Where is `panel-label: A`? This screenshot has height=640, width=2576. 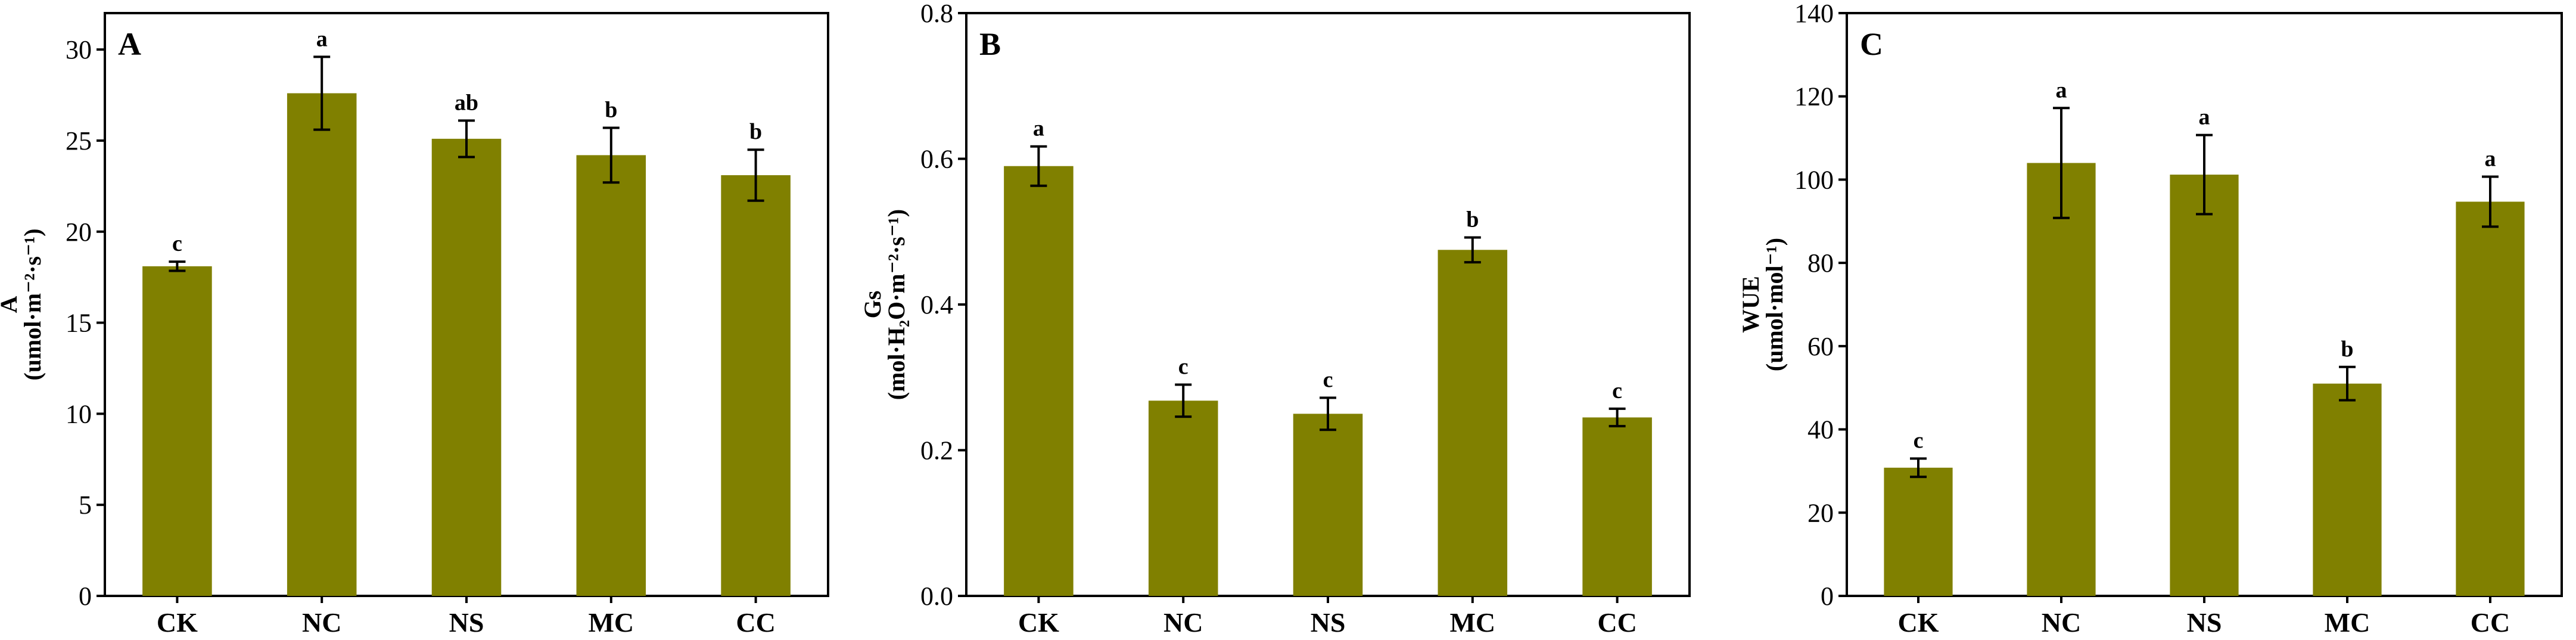 panel-label: A is located at coordinates (129, 44).